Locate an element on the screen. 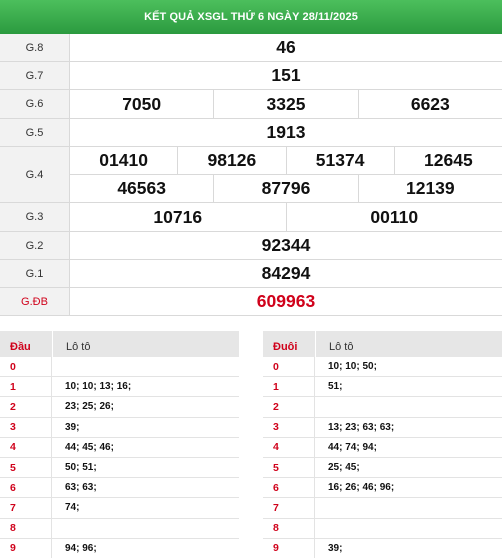 This screenshot has height=558, width=502. special-prize-number: 609963 is located at coordinates (286, 301).